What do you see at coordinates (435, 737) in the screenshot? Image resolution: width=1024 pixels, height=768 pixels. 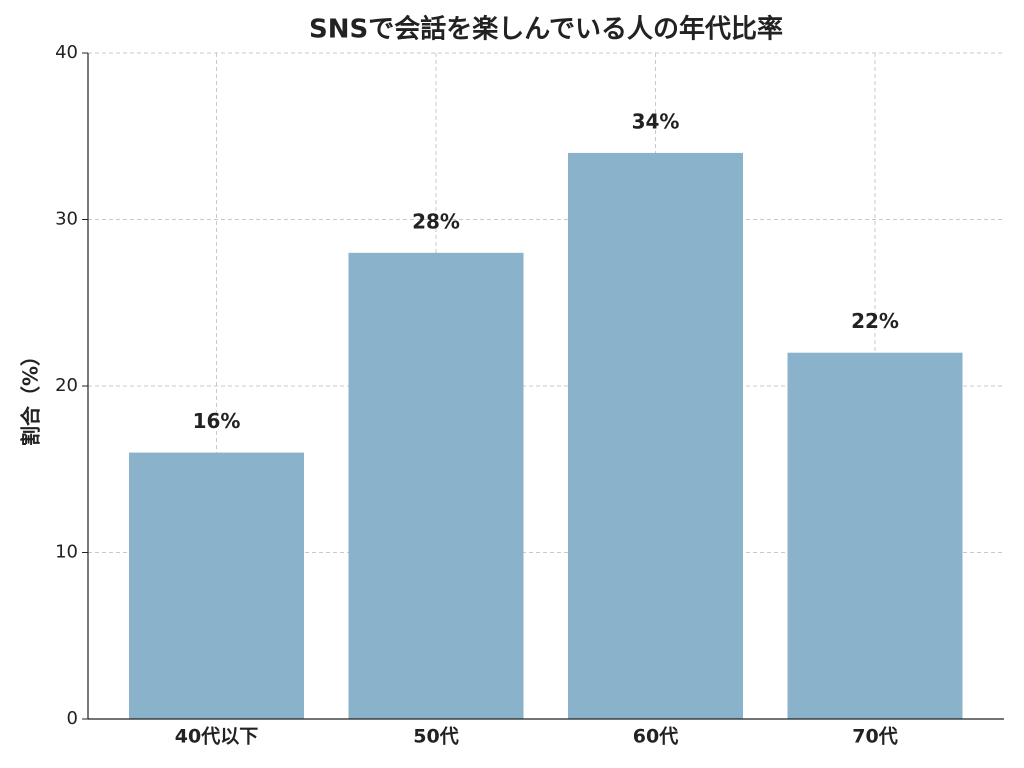 I see `x-tick-label: 50代` at bounding box center [435, 737].